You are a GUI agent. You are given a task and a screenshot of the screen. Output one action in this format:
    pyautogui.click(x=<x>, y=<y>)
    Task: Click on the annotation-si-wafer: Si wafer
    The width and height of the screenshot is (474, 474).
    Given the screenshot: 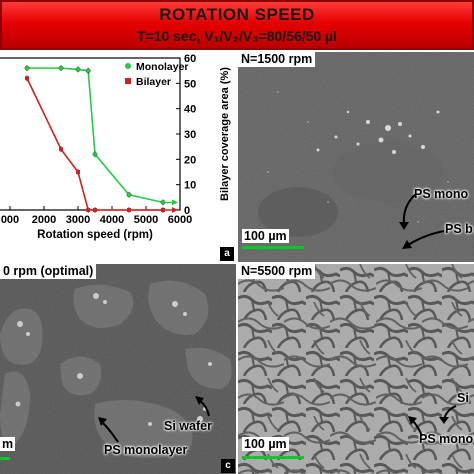 What is the action you would take?
    pyautogui.click(x=188, y=426)
    